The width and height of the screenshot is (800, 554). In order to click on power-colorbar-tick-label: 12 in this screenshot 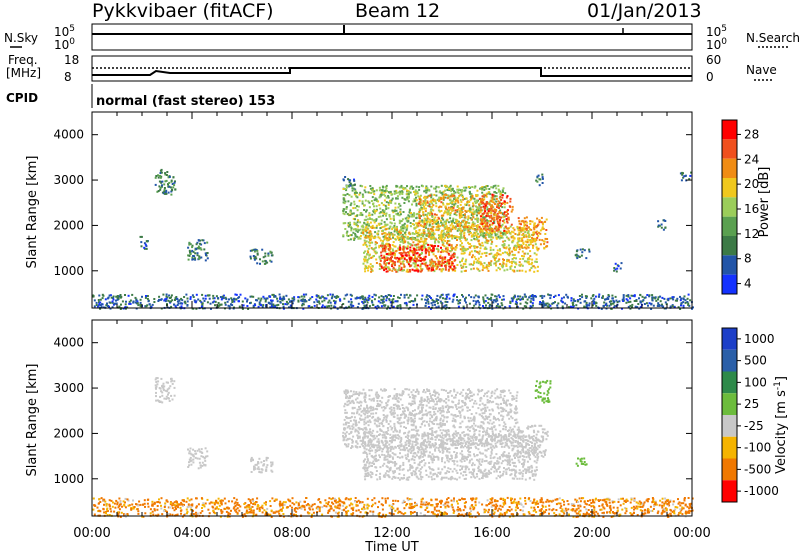, I will do `click(751, 234)`.